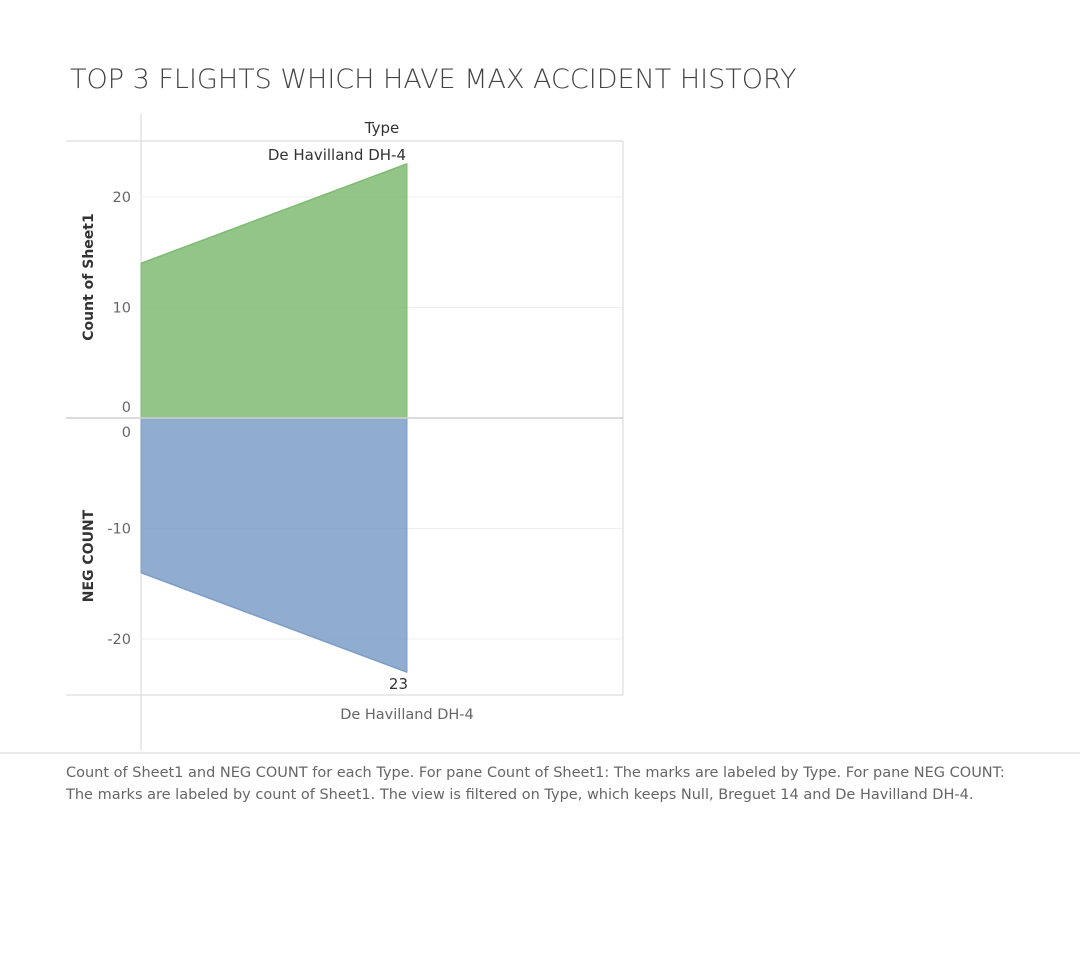 The width and height of the screenshot is (1080, 978). Describe the element at coordinates (398, 684) in the screenshot. I see `bottom-pane-mark-label: 23` at that location.